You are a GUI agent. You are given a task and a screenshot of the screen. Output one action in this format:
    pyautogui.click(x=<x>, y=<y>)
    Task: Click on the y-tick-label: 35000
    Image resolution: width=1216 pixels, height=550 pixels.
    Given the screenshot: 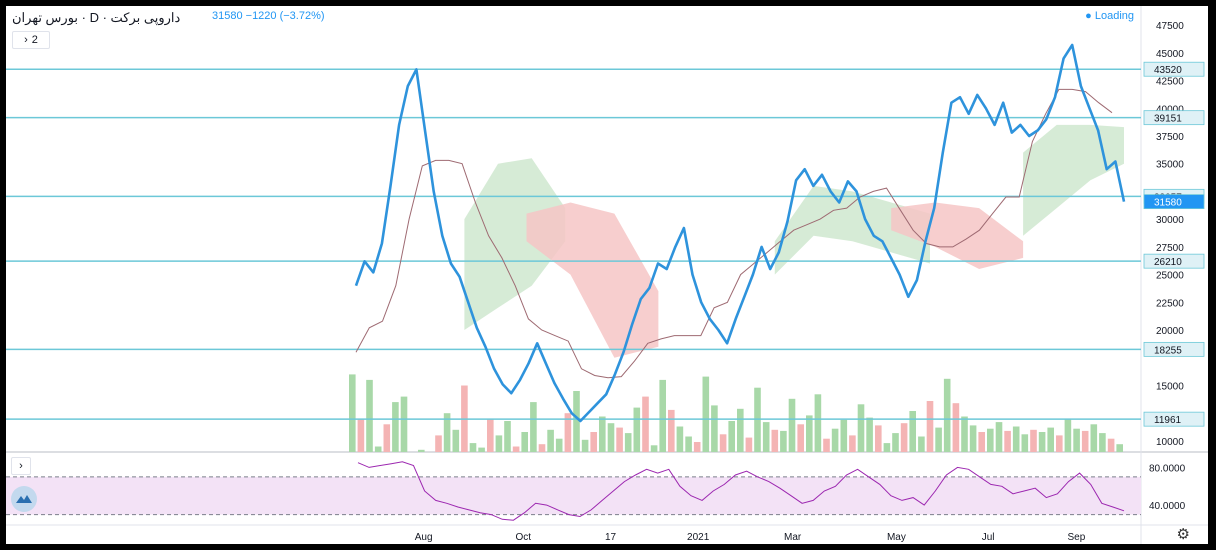 What is the action you would take?
    pyautogui.click(x=1170, y=165)
    